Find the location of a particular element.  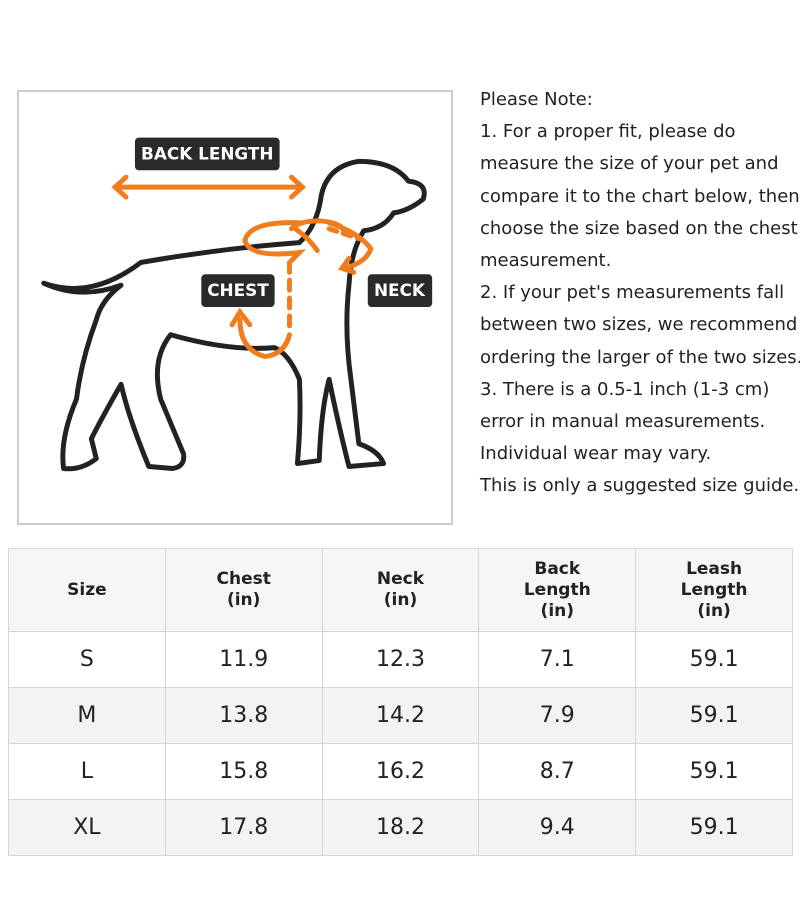

note-line: between two sizes, we recommend is located at coordinates (639, 325).